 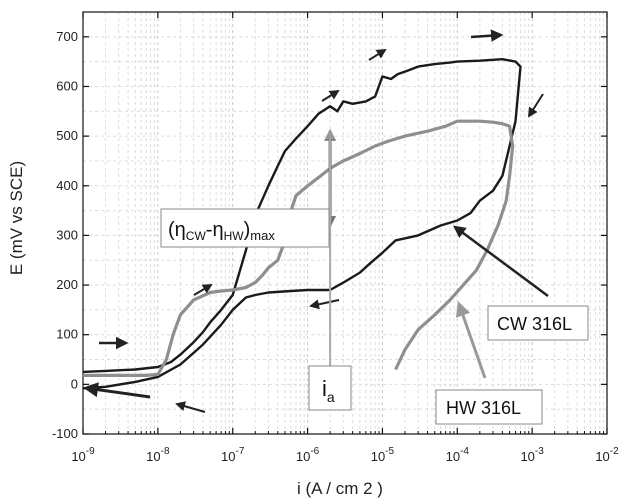 I want to click on ia-text: ia, so click(x=328, y=390).